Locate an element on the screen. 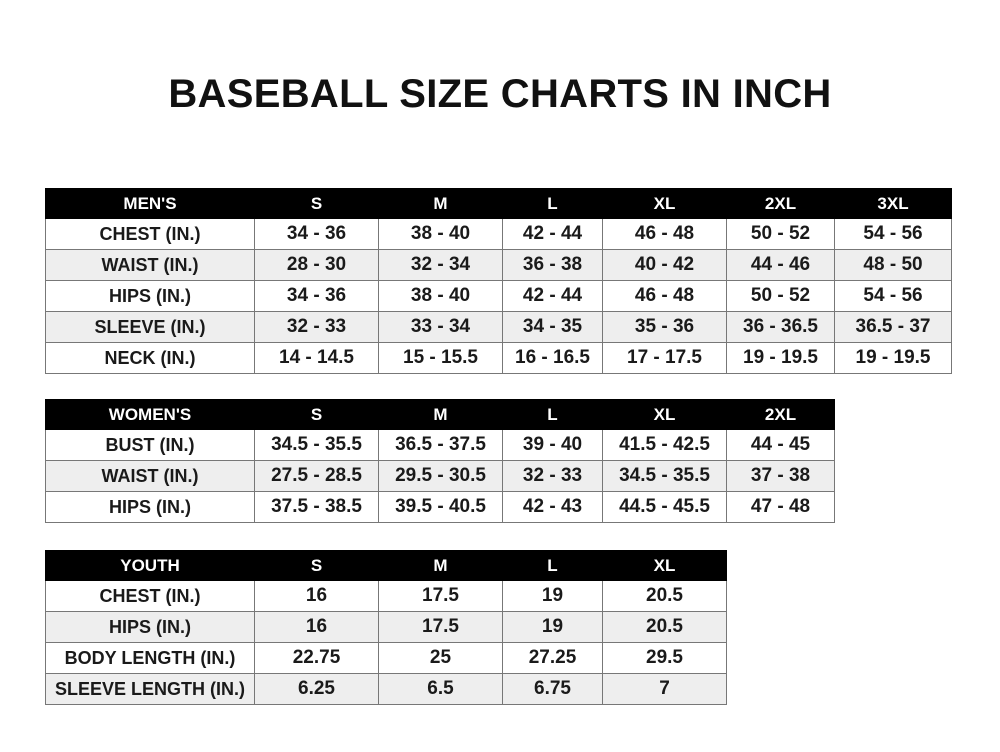 Image resolution: width=1000 pixels, height=752 pixels. size-value: 47 - 48 is located at coordinates (780, 507).